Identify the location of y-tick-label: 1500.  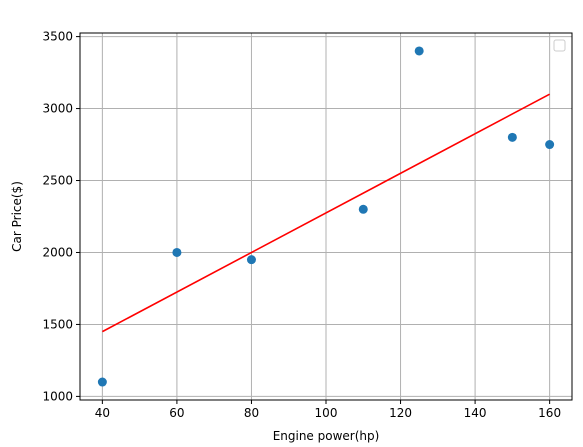
(57, 324).